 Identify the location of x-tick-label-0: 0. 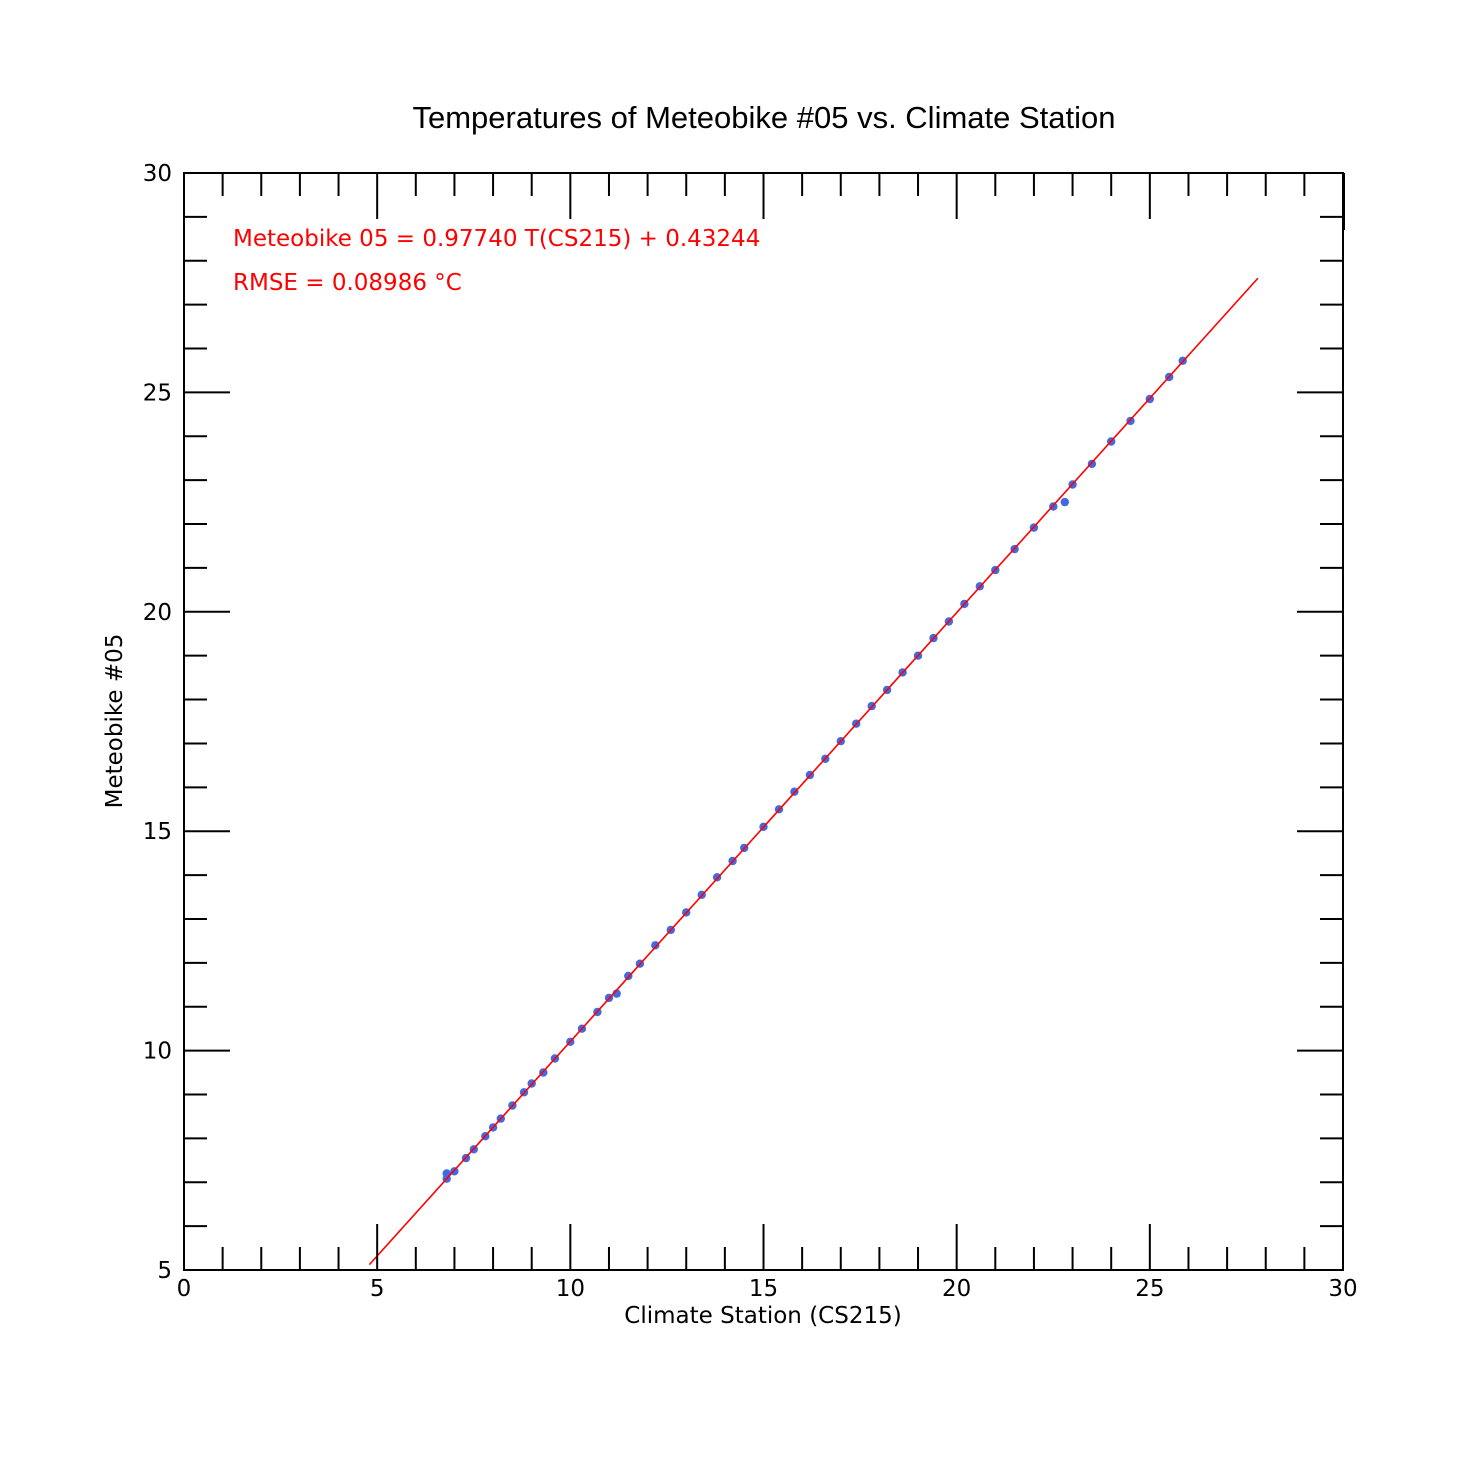
(184, 1289).